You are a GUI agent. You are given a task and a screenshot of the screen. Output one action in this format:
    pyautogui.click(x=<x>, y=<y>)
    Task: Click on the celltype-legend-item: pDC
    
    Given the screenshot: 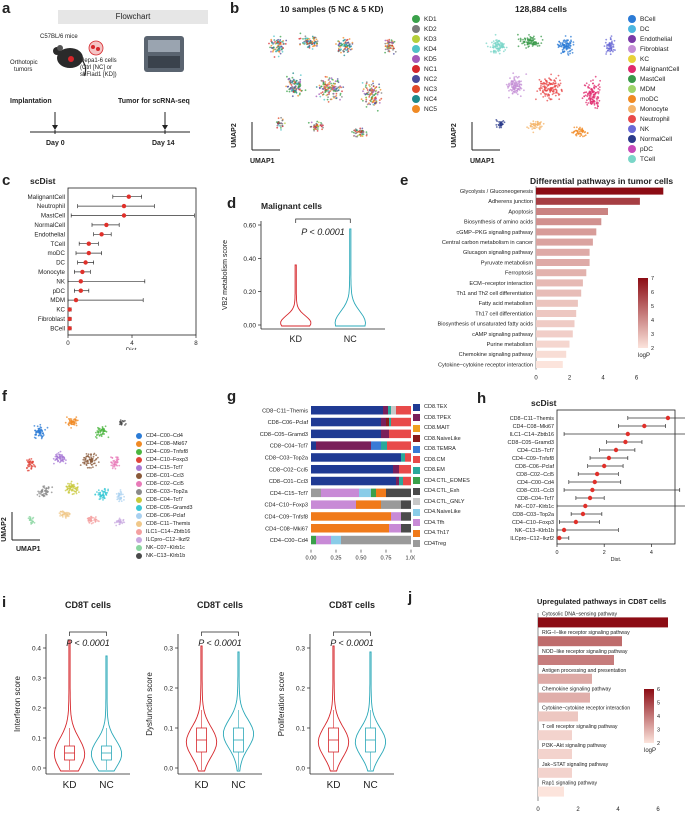 What is the action you would take?
    pyautogui.click(x=653, y=149)
    